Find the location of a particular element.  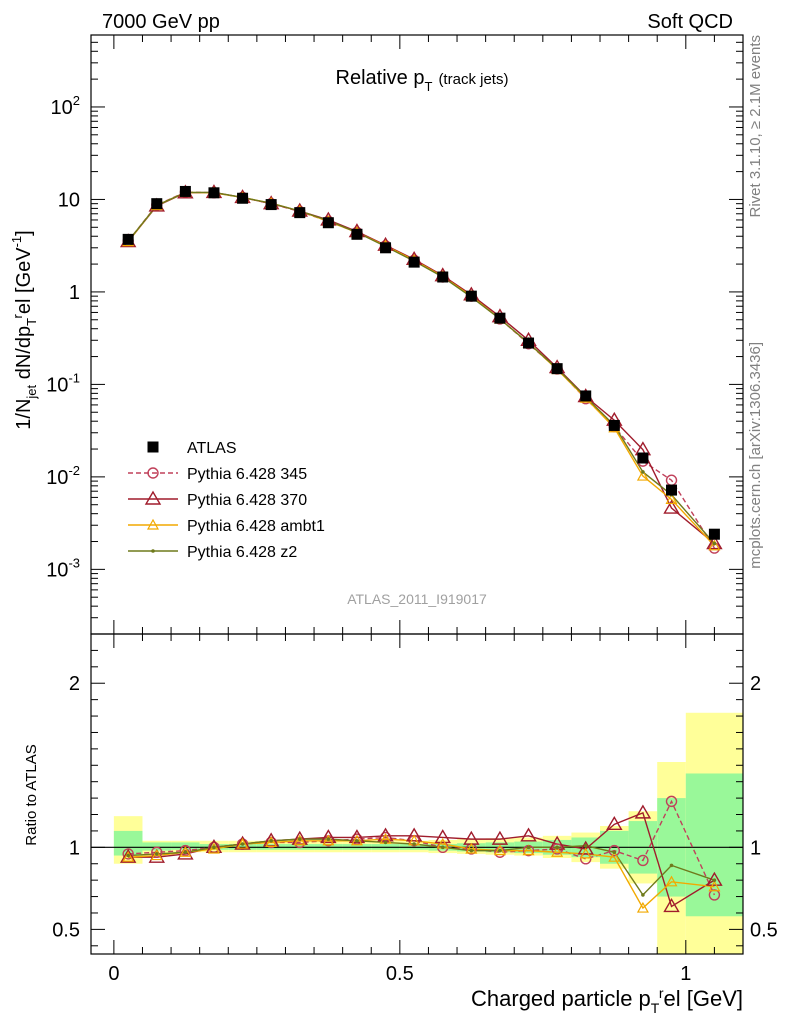

legend-label-ambt1: Pythia 6.428 ambt1 is located at coordinates (256, 526).